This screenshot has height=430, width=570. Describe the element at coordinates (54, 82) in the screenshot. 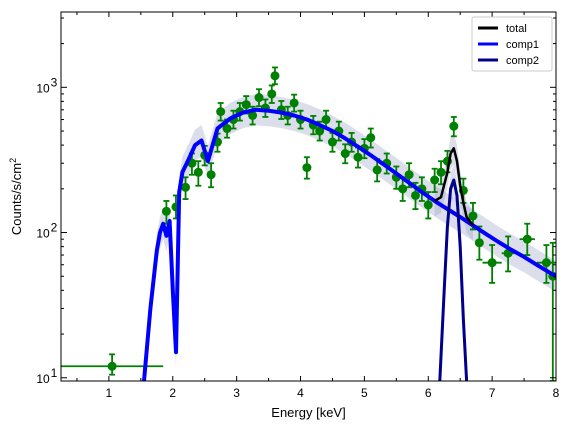

I see `y-tick-label-exponent: 3` at that location.